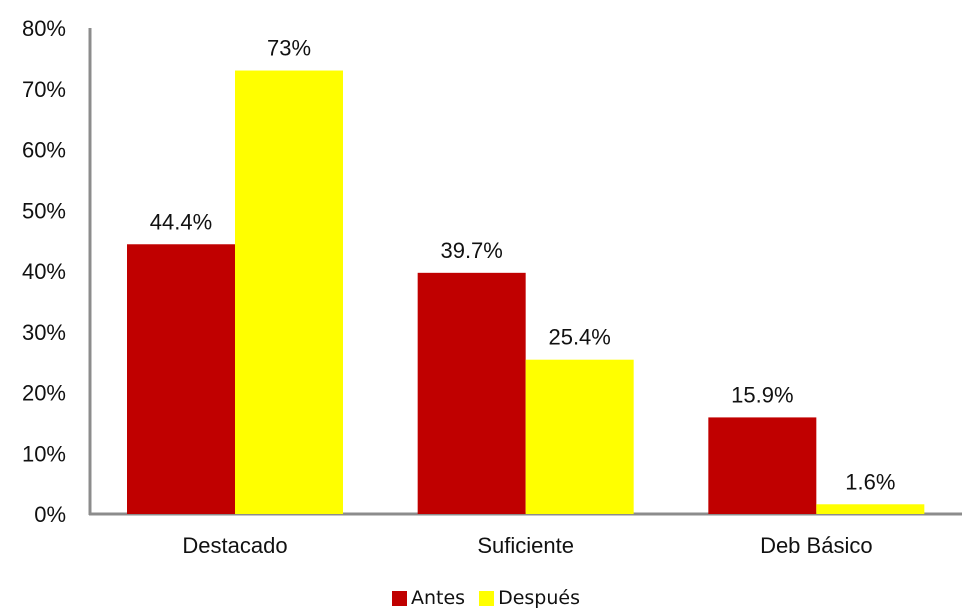  I want to click on y-tick-label: 10%, so click(44, 453).